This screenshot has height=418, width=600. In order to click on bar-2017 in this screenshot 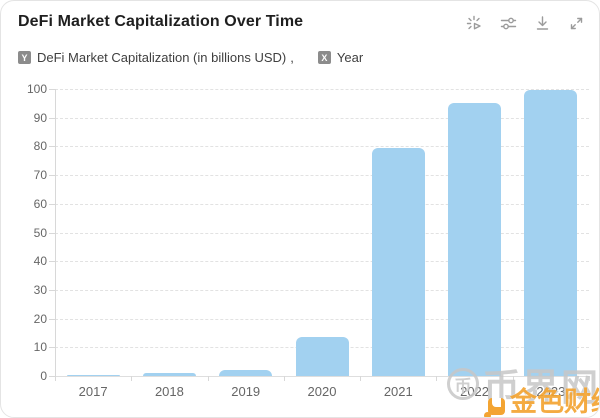, I will do `click(93, 375)`.